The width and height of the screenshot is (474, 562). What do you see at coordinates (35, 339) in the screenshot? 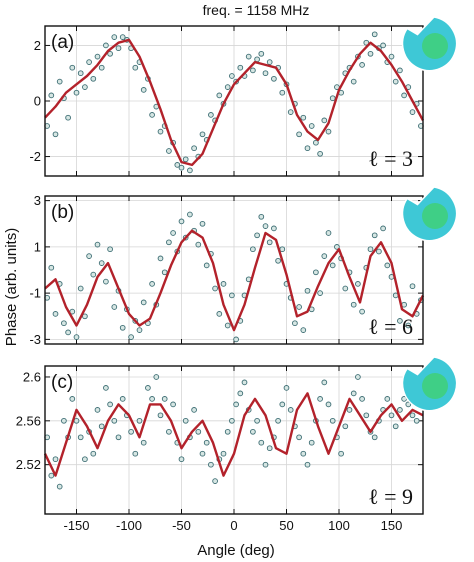
I see `panel-b-y-tick-label: -3` at bounding box center [35, 339].